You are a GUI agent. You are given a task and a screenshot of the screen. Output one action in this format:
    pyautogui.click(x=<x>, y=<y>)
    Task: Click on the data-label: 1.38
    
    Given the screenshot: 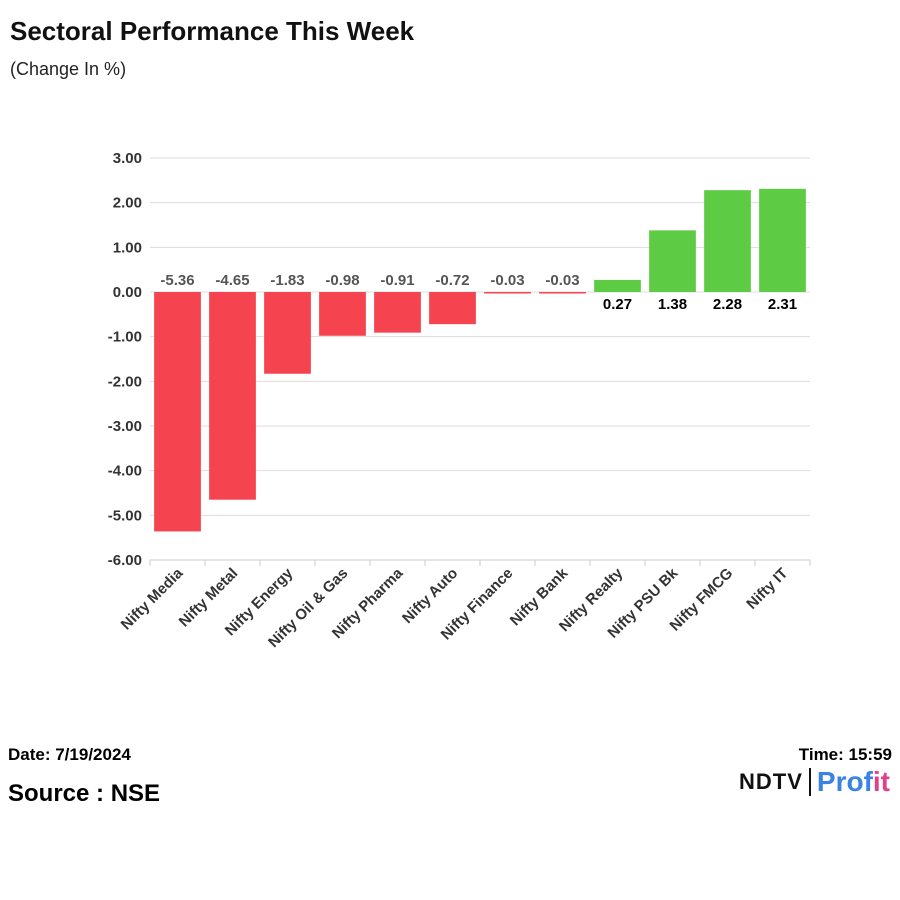 What is the action you would take?
    pyautogui.click(x=672, y=304)
    